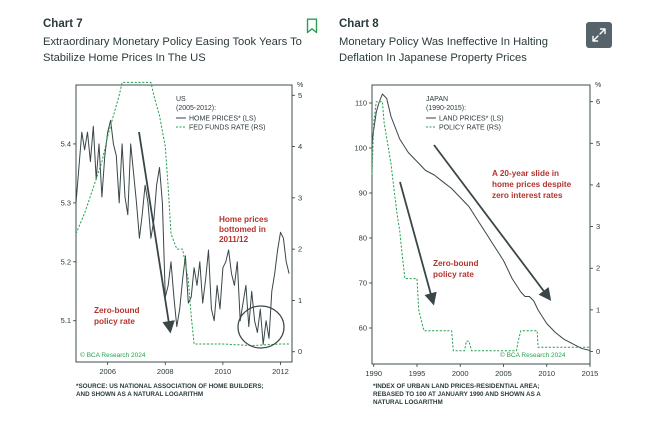 The width and height of the screenshot is (650, 430). Describe the element at coordinates (223, 371) in the screenshot. I see `chart-7-x-tick-2: 2010` at that location.